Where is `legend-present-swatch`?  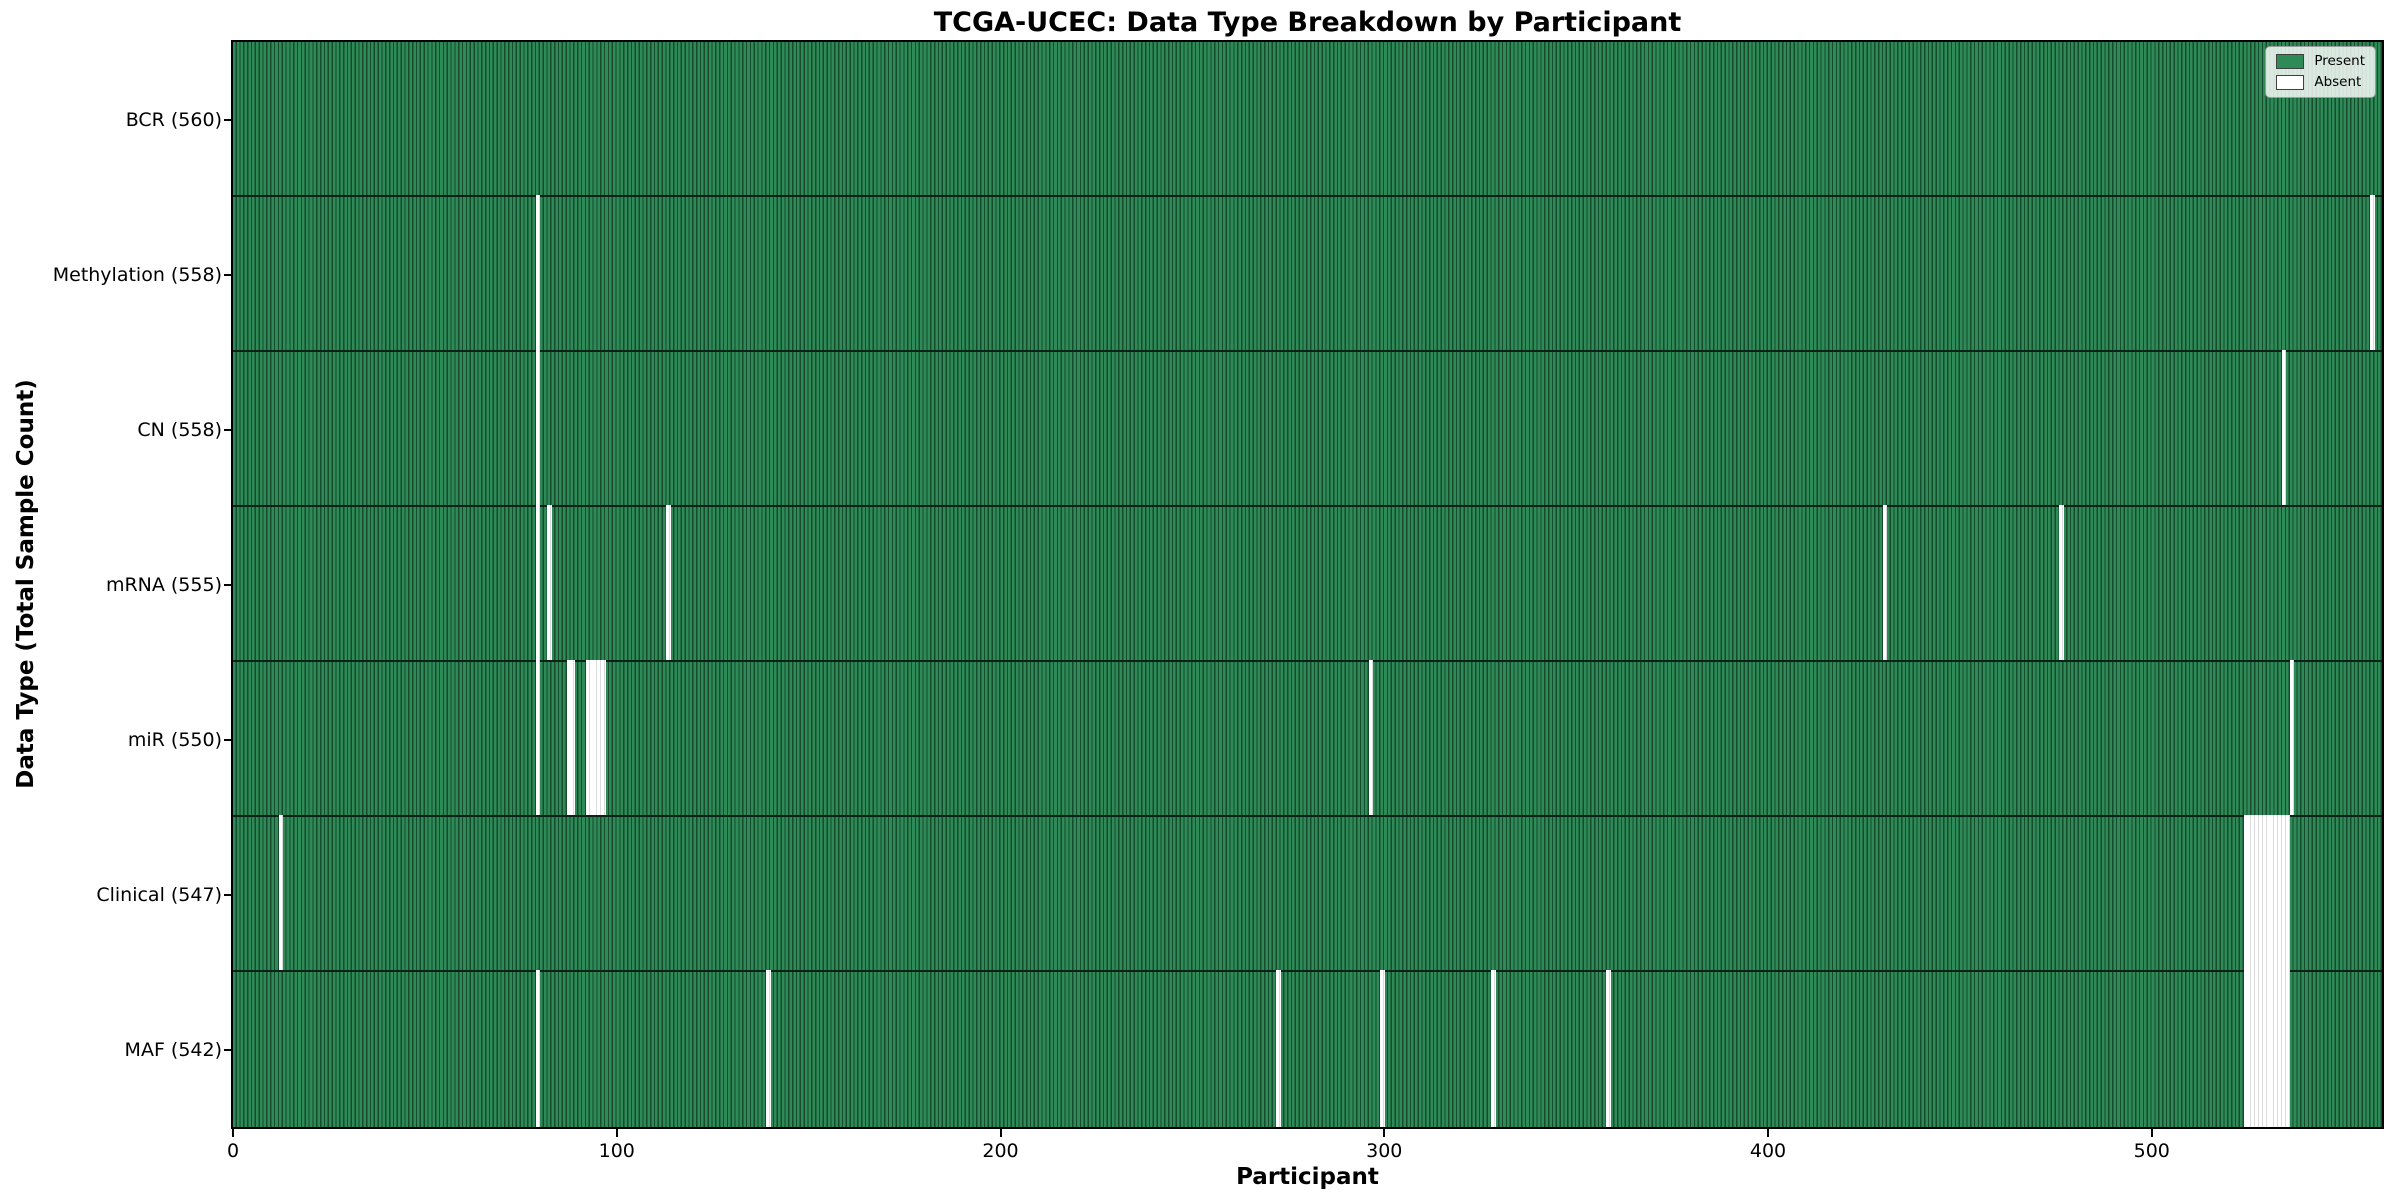
legend-present-swatch is located at coordinates (2290, 61).